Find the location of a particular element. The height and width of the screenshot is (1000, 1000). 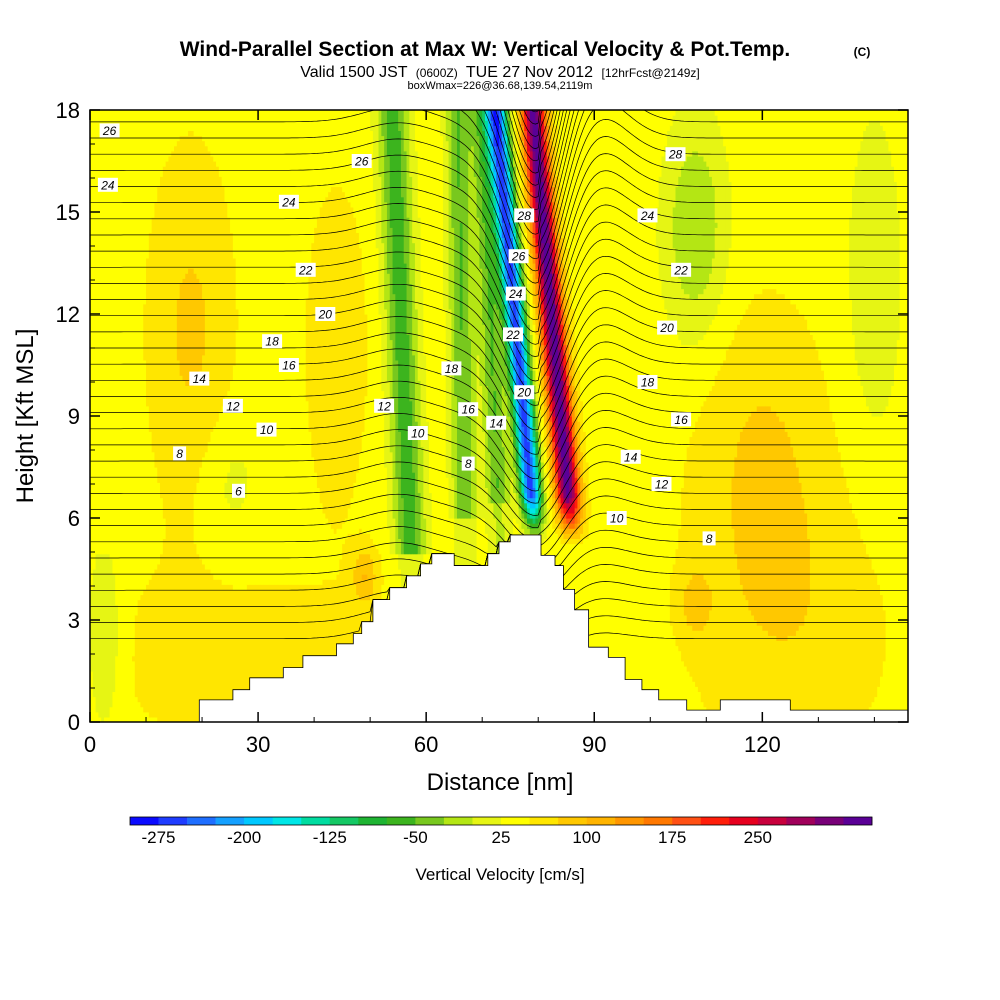

contour-label-text: 22 is located at coordinates (512, 335).